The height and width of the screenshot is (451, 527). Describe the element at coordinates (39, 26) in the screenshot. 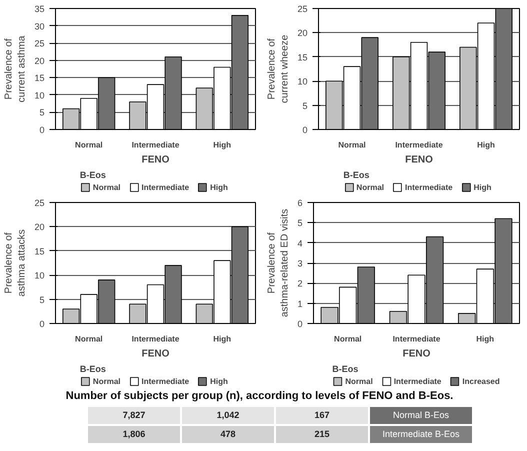

I see `y-tick-label: 30` at that location.